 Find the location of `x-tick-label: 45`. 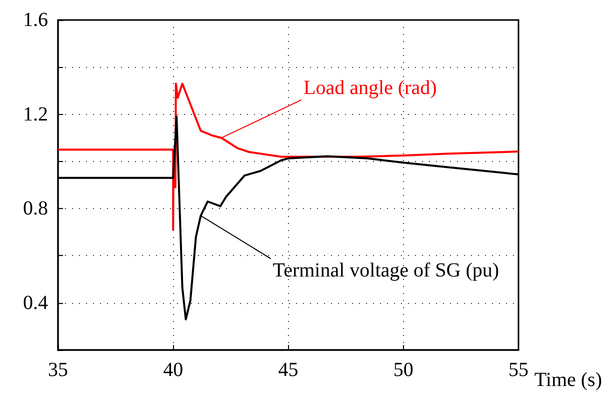

x-tick-label: 45 is located at coordinates (288, 370).